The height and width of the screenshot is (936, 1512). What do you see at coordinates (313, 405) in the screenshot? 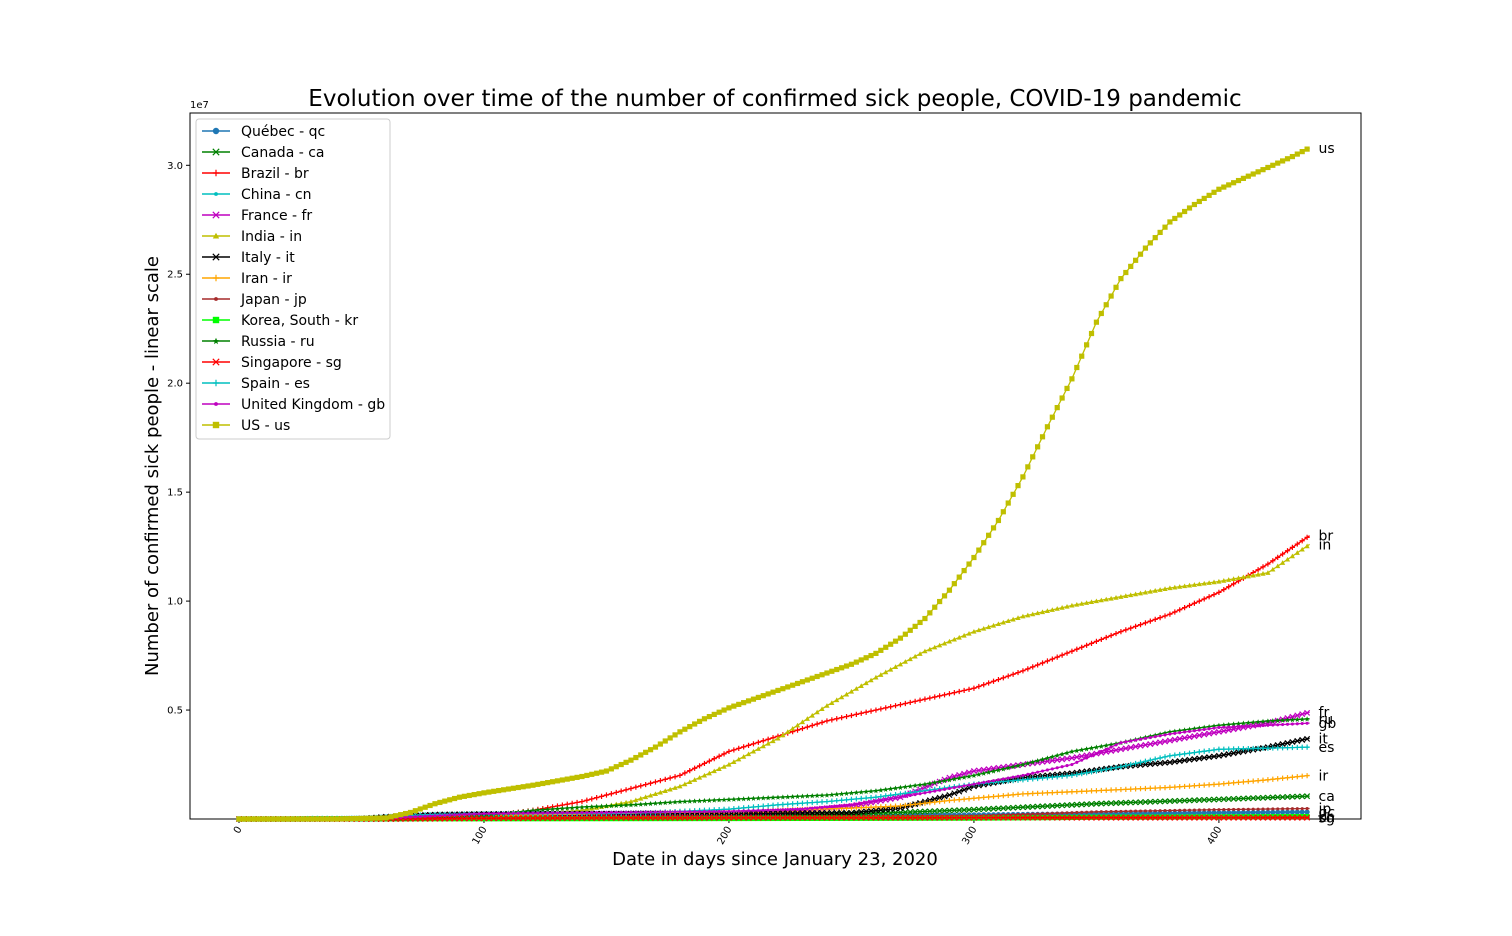
I see `legend-label: United Kingdom - gb` at bounding box center [313, 405].